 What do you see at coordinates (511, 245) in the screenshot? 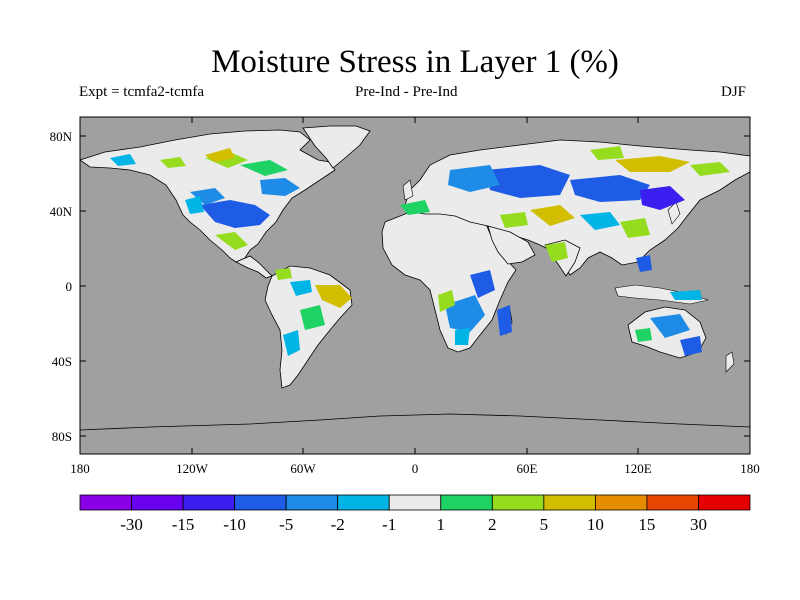
I see `arabian-peninsula` at bounding box center [511, 245].